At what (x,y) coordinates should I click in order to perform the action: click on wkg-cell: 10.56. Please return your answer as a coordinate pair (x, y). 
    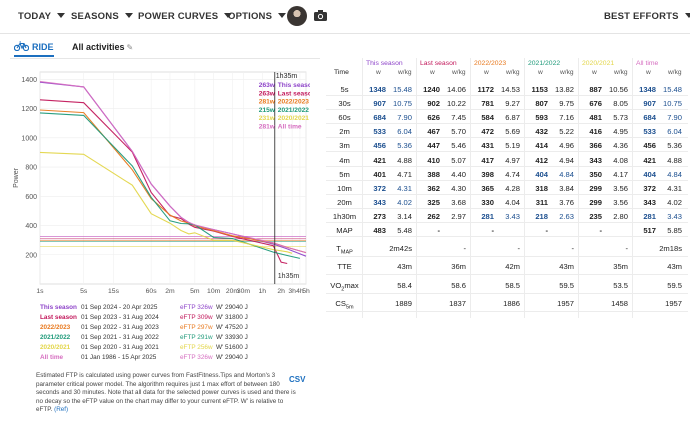
    Looking at the image, I should click on (618, 89).